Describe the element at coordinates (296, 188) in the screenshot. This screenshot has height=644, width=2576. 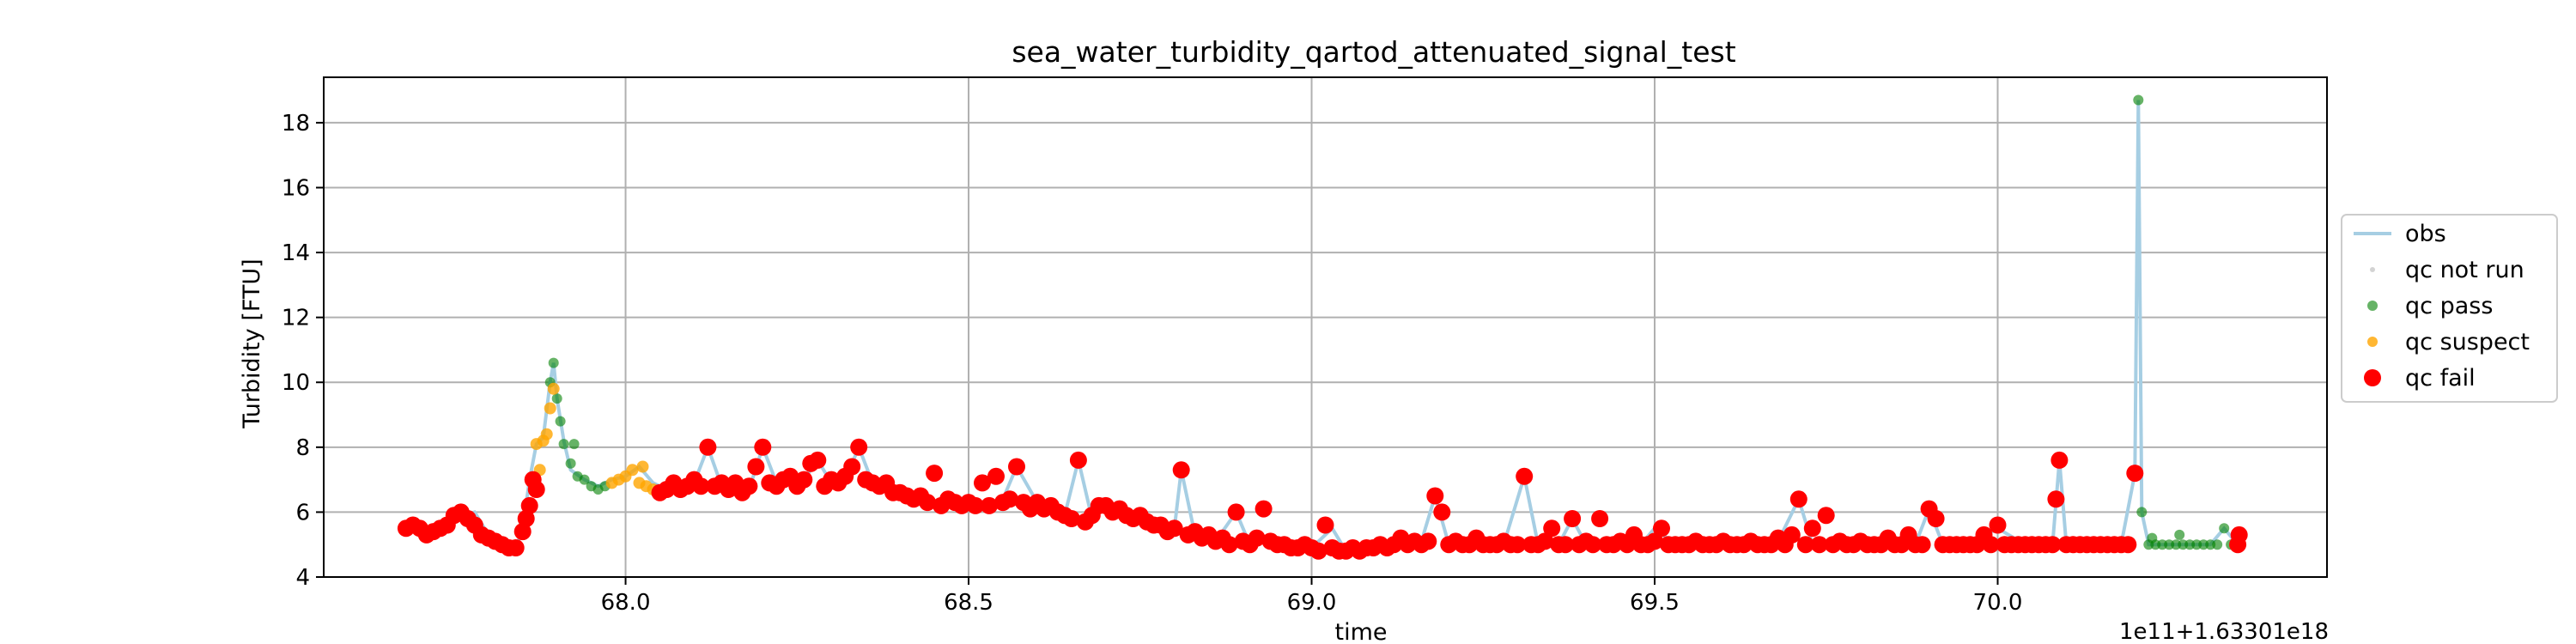
I see `y-tick-label: 16` at that location.